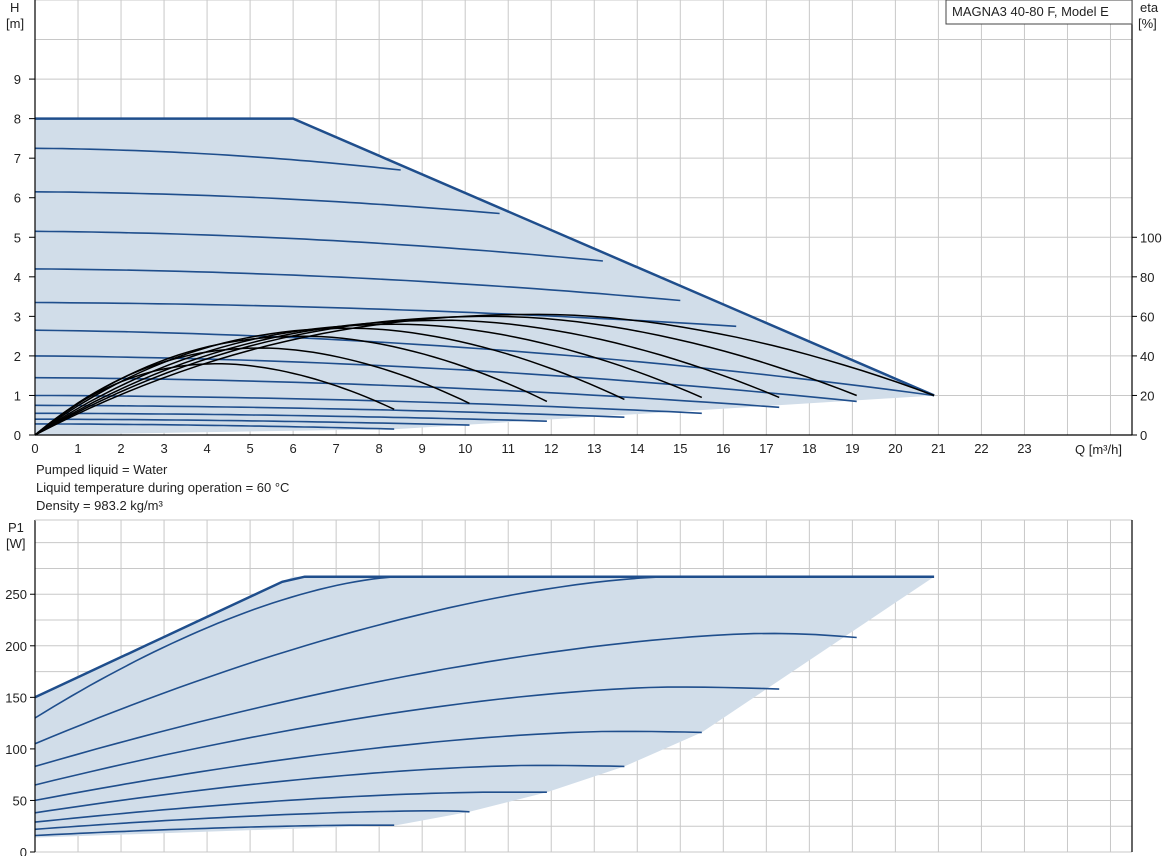 The height and width of the screenshot is (856, 1166). I want to click on x-tick-label: 17, so click(766, 448).